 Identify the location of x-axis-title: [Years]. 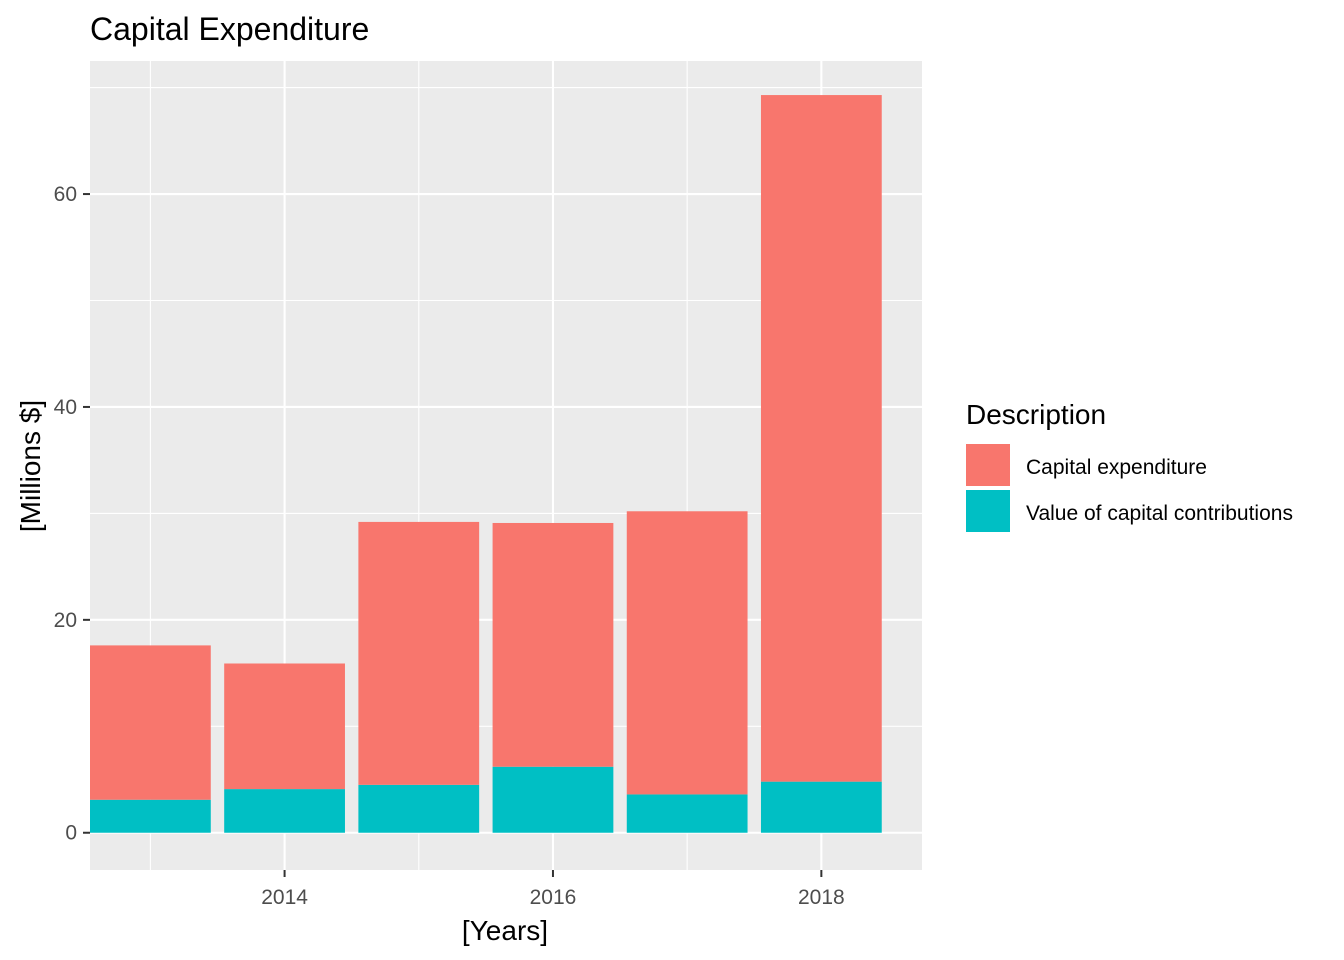
(505, 930).